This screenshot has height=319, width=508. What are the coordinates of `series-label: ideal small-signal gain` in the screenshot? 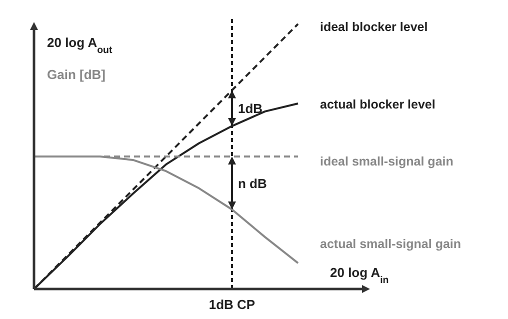 It's located at (387, 161).